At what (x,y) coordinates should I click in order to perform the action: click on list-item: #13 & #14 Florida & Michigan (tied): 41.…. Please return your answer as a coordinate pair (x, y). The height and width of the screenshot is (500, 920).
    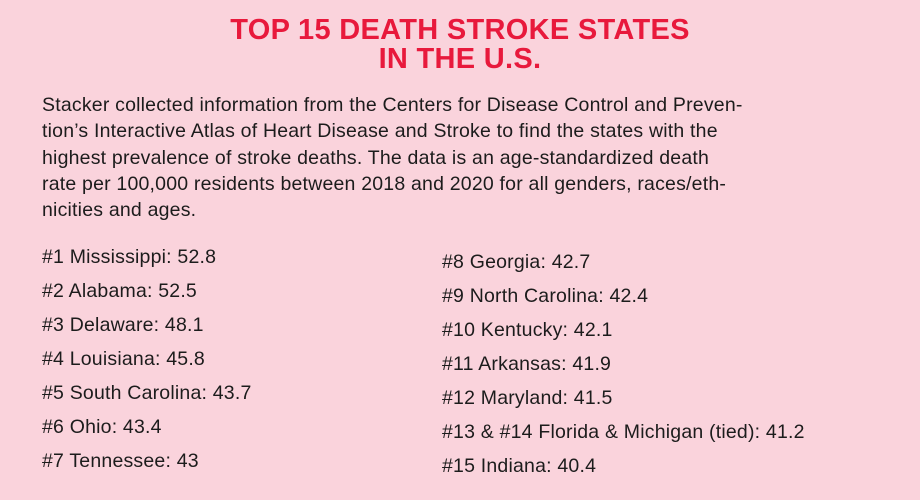
    Looking at the image, I should click on (623, 432).